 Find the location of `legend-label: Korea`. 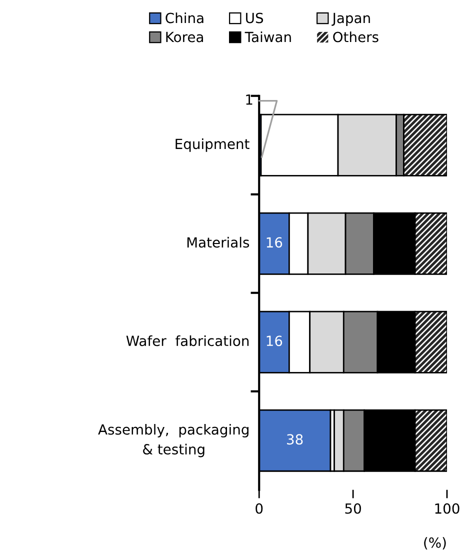

legend-label: Korea is located at coordinates (184, 37).